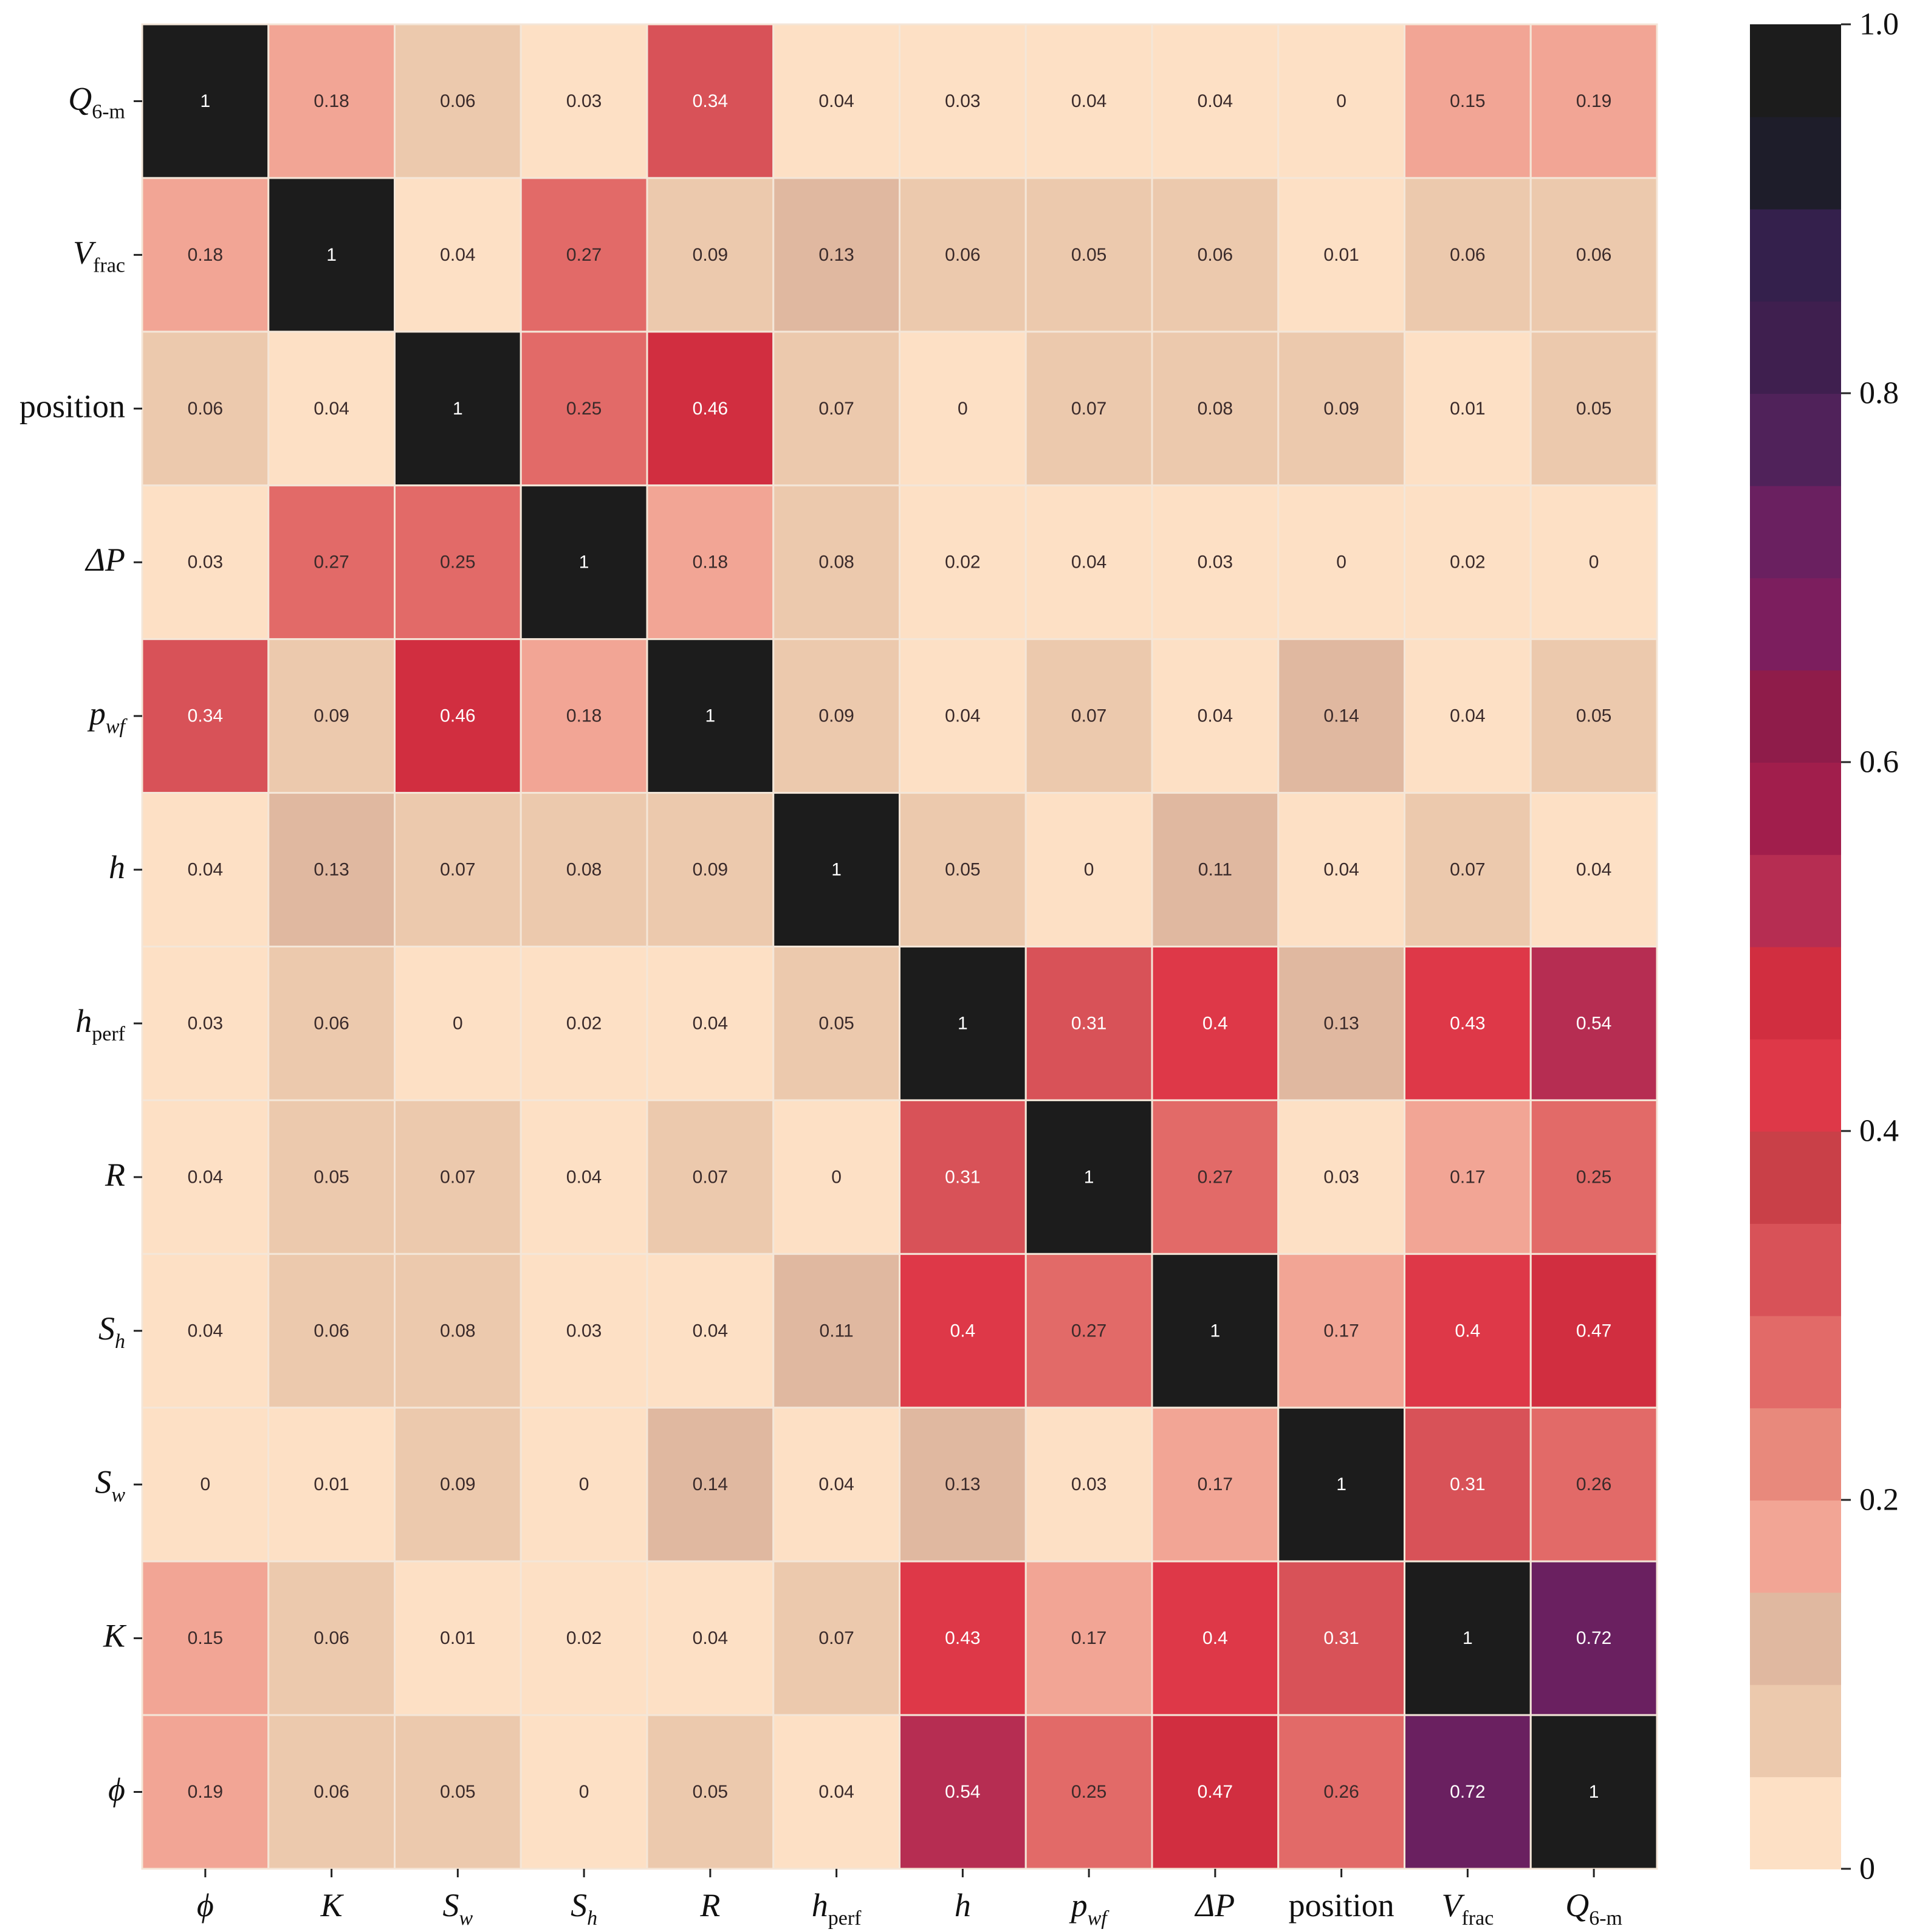 This screenshot has height=1932, width=1914. I want to click on cell-value-label: 0.26, so click(1593, 1484).